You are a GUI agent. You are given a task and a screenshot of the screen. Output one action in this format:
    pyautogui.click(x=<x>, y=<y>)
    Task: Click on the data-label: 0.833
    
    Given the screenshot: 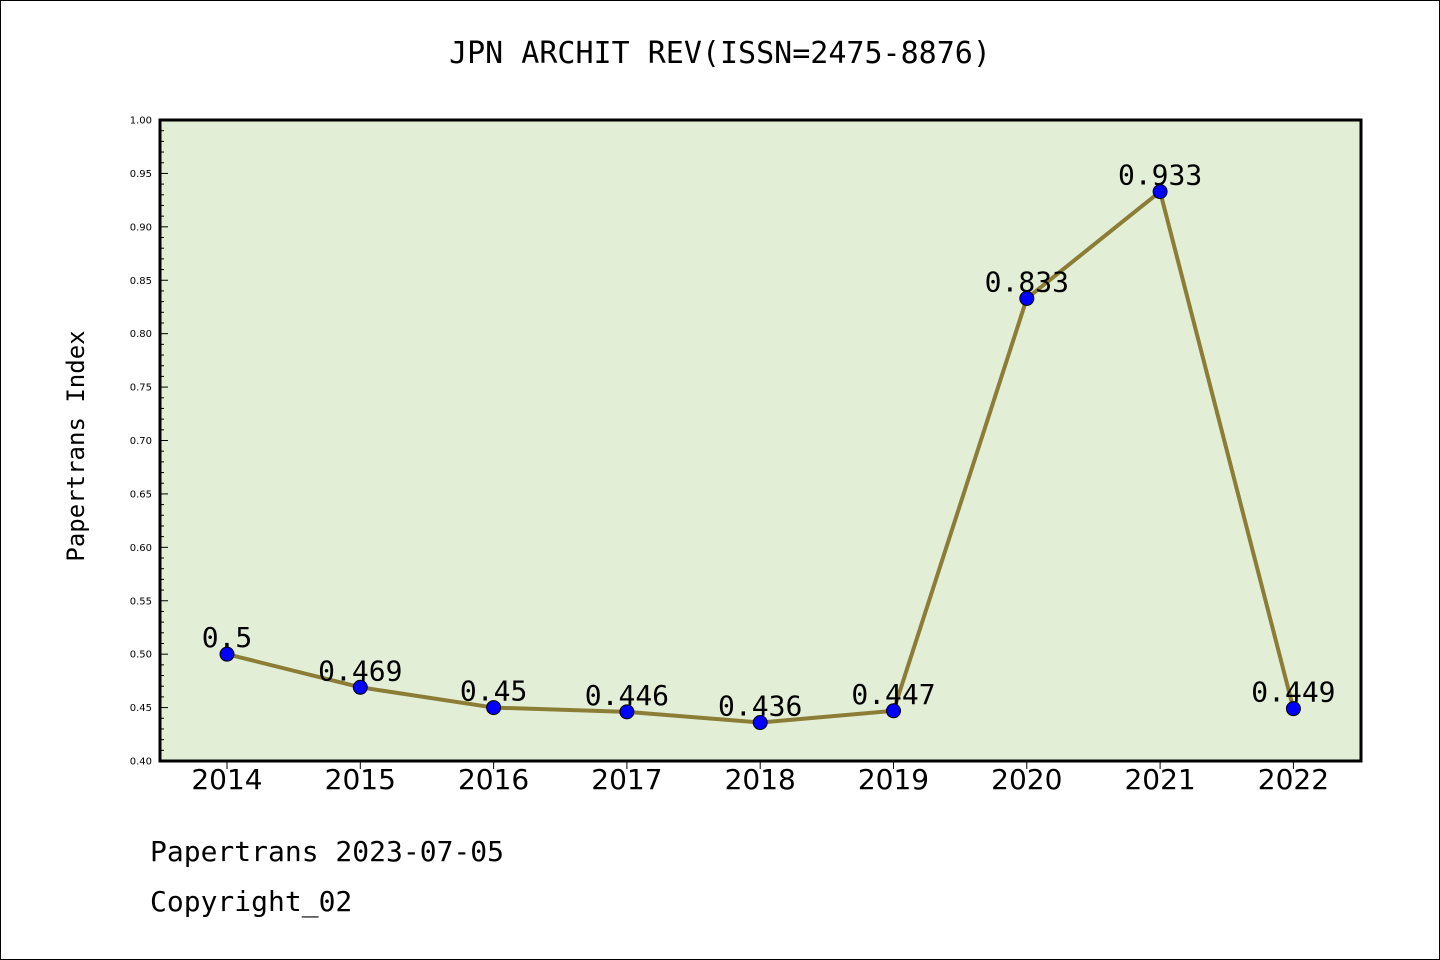 What is the action you would take?
    pyautogui.click(x=1027, y=281)
    